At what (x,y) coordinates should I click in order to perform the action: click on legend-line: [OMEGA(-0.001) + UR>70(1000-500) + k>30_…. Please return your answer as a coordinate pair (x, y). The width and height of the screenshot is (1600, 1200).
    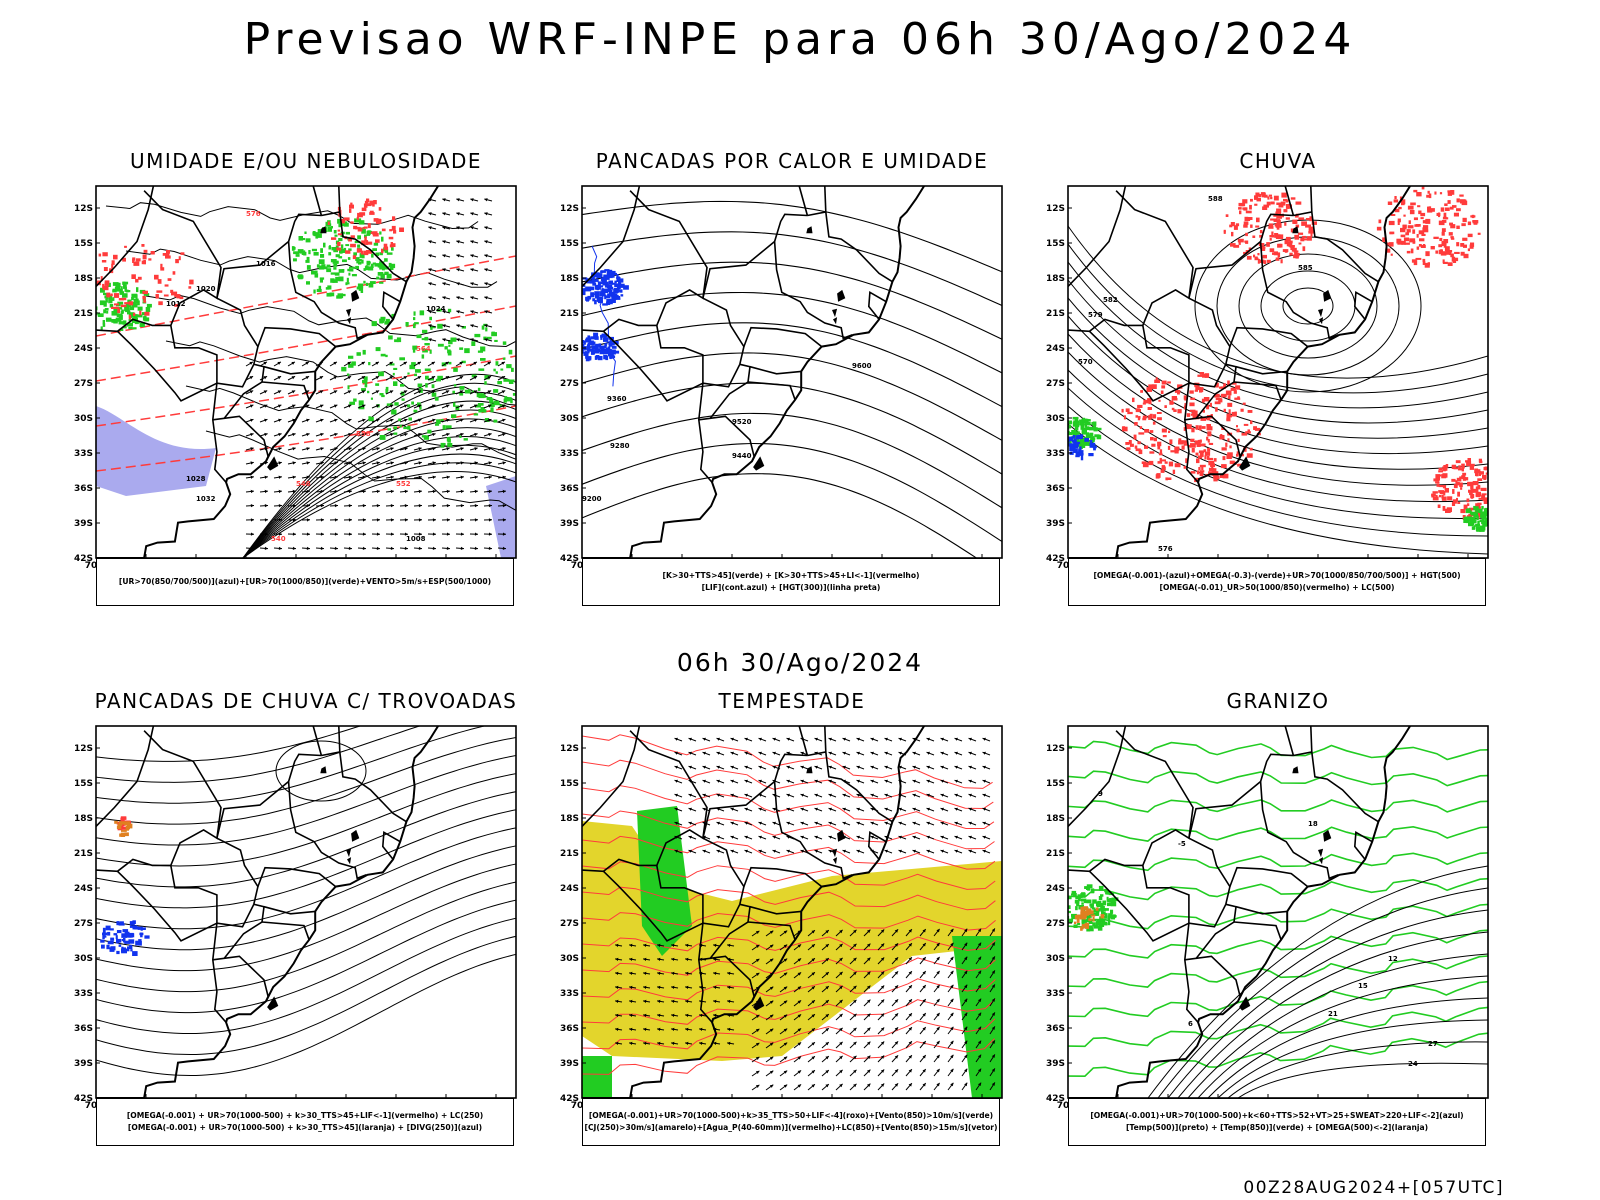
    Looking at the image, I should click on (305, 1115).